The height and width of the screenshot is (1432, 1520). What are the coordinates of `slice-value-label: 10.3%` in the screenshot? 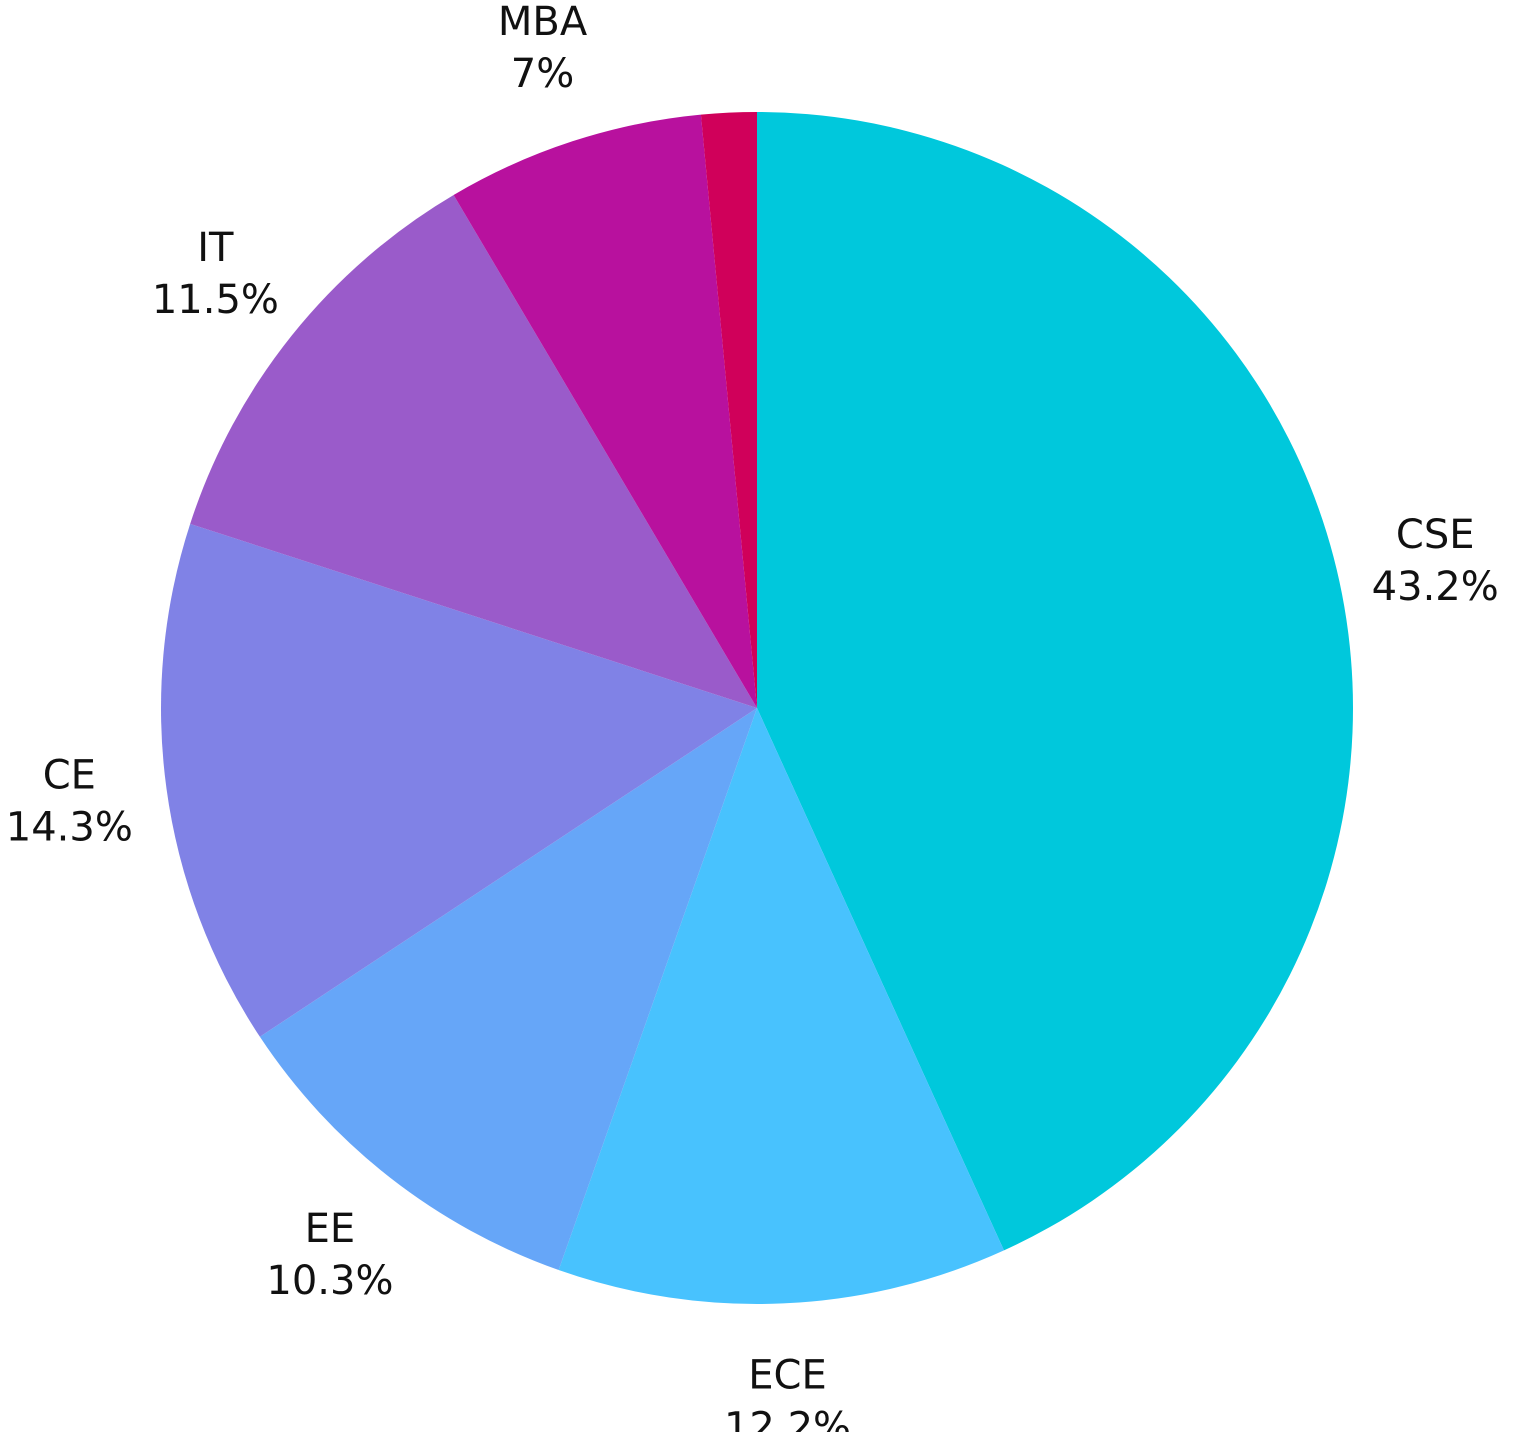 It's located at (329, 1281).